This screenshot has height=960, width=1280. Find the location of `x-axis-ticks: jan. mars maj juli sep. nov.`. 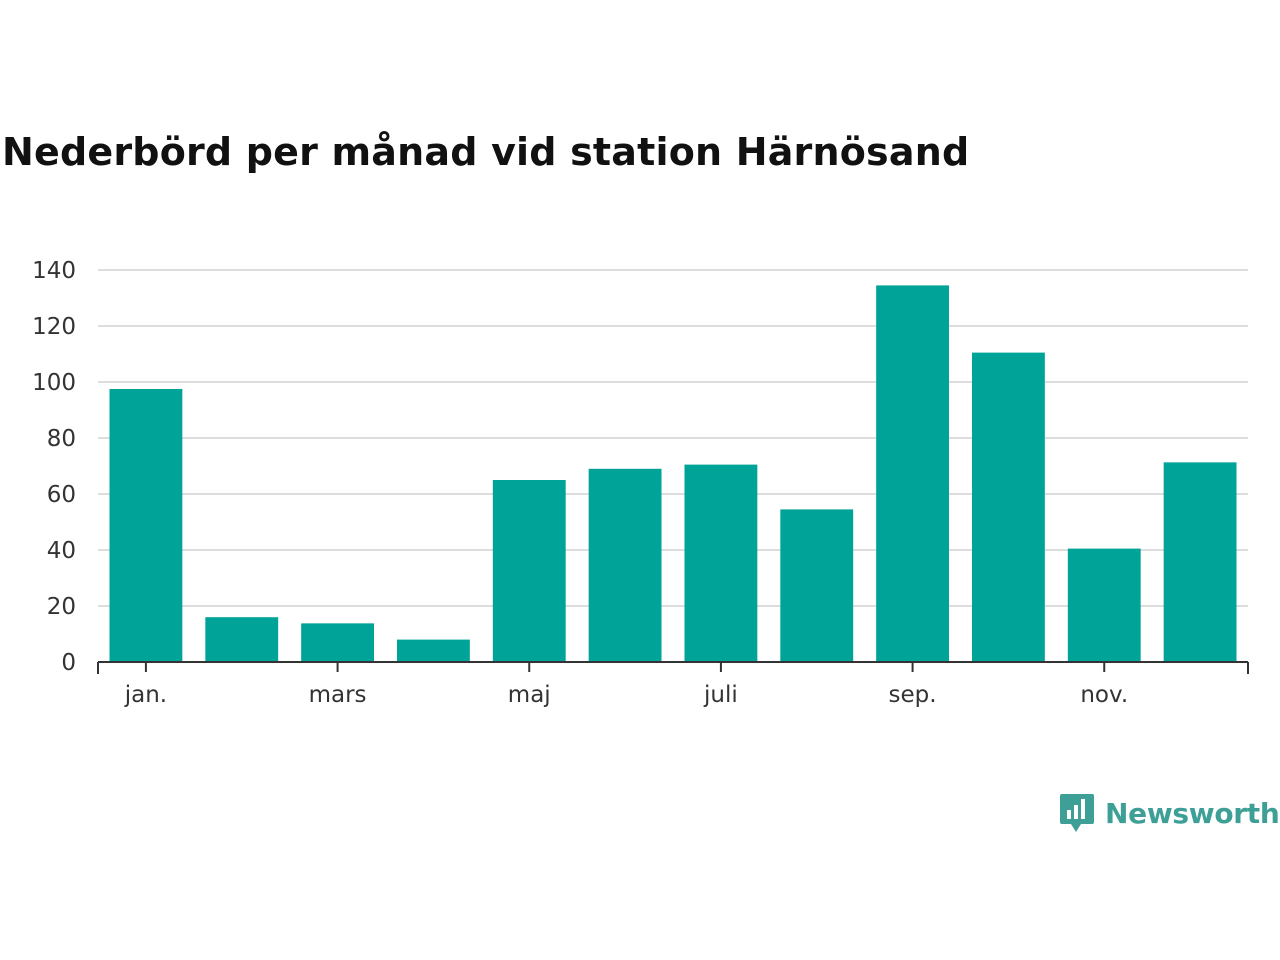

x-axis-ticks: jan. mars maj juli sep. nov. is located at coordinates (626, 685).